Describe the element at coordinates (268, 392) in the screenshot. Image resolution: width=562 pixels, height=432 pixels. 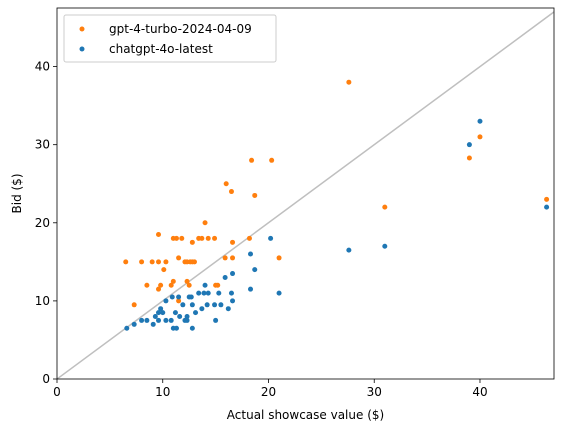
I see `x-tick-label: 20` at that location.